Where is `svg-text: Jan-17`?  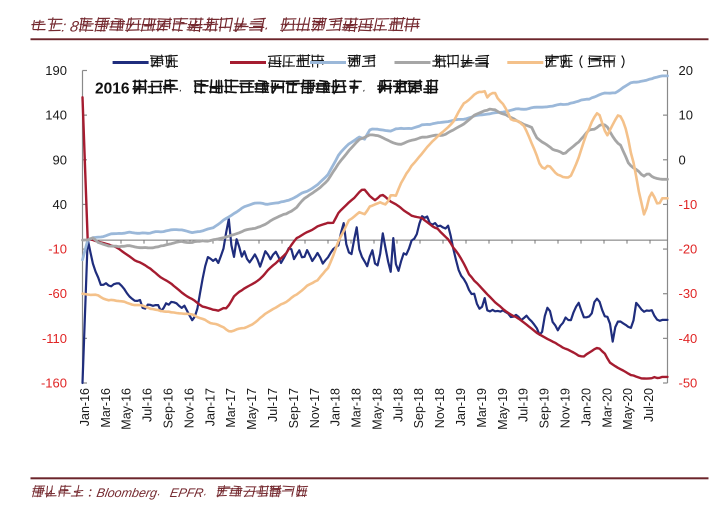 svg-text: Jan-17 is located at coordinates (210, 407).